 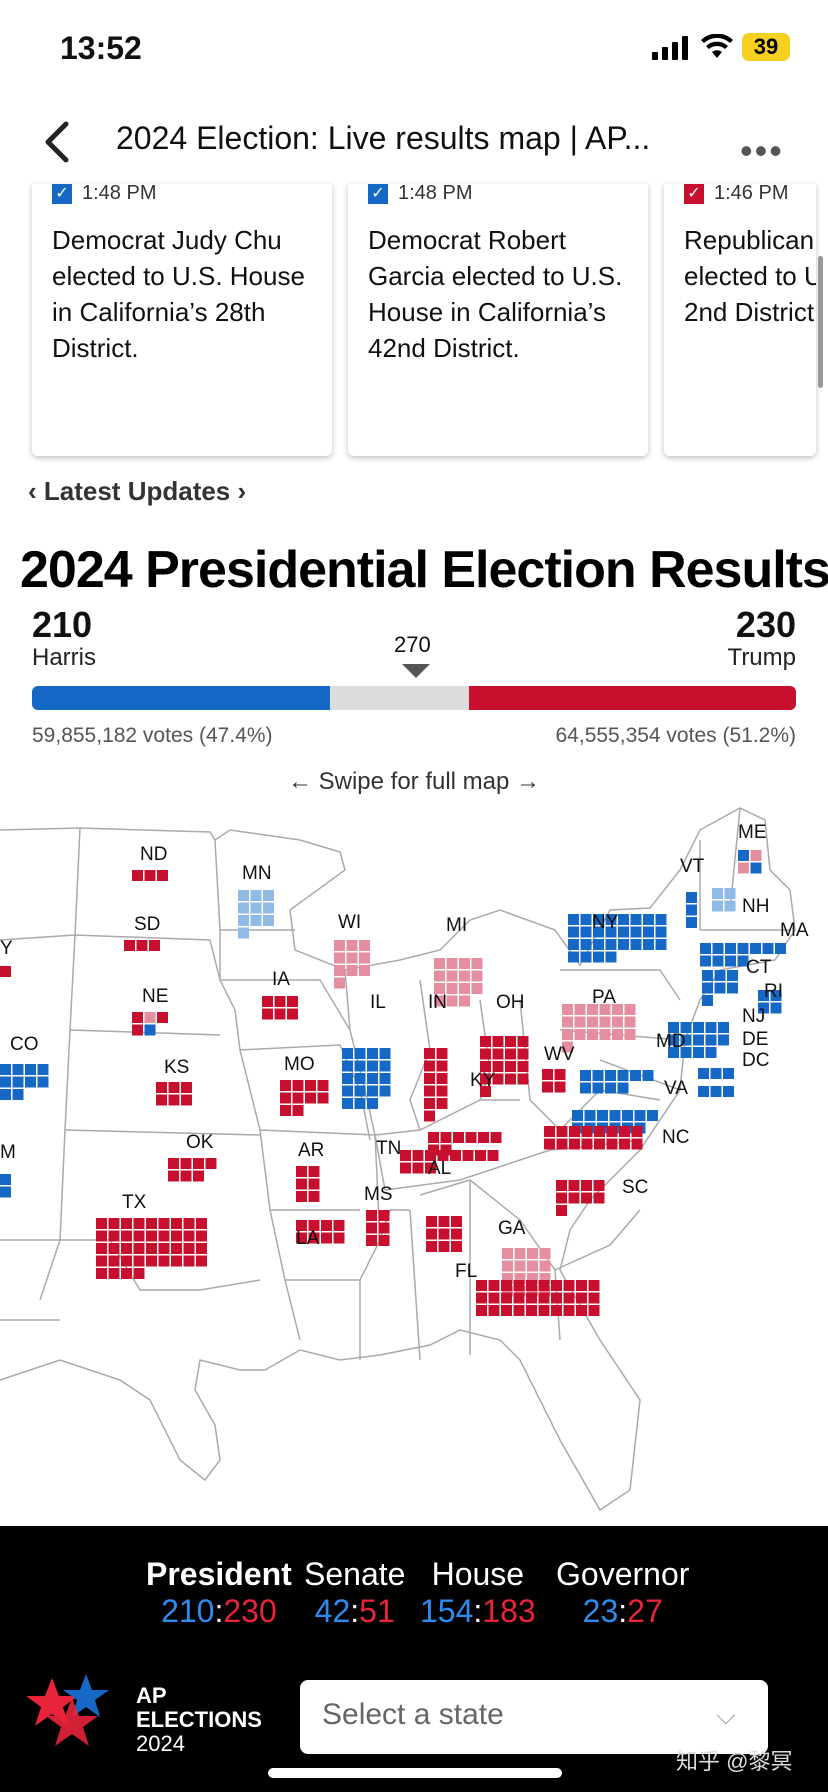 I want to click on state-label: IN, so click(x=437, y=1002).